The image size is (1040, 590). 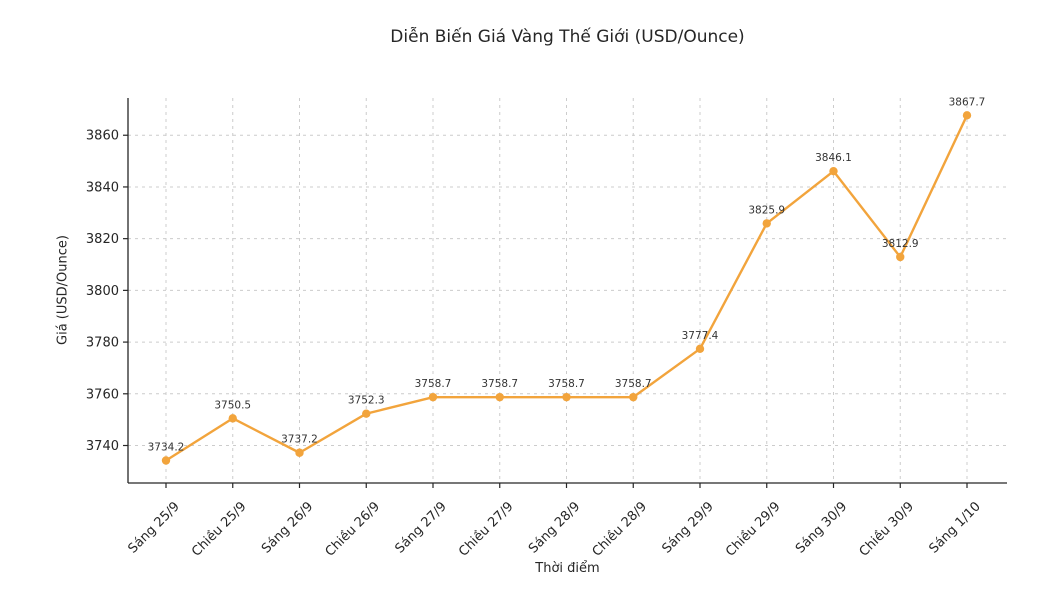 I want to click on x-axis-title: Thời điểm, so click(x=567, y=568).